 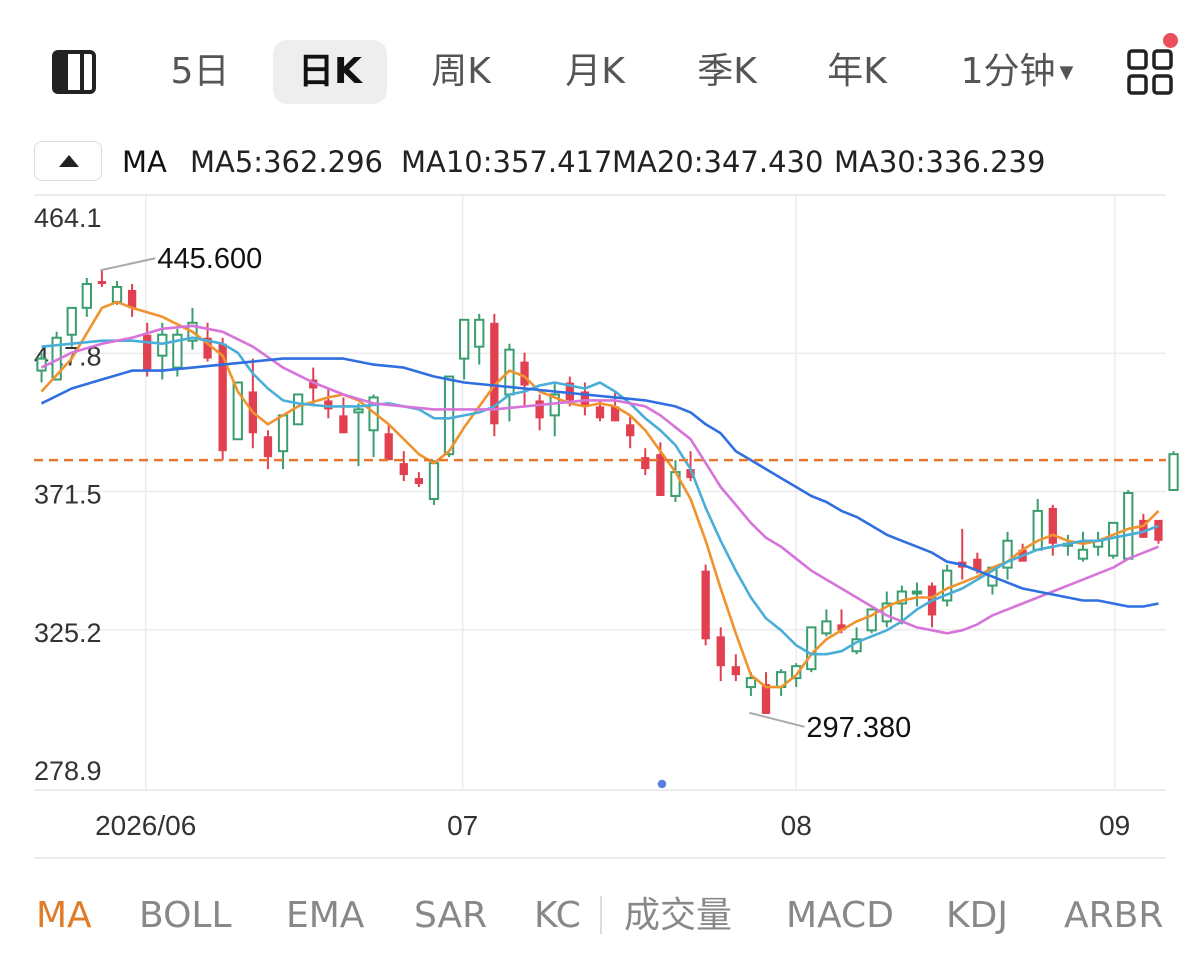 What do you see at coordinates (977, 915) in the screenshot?
I see `indicator-kdj: KDJ` at bounding box center [977, 915].